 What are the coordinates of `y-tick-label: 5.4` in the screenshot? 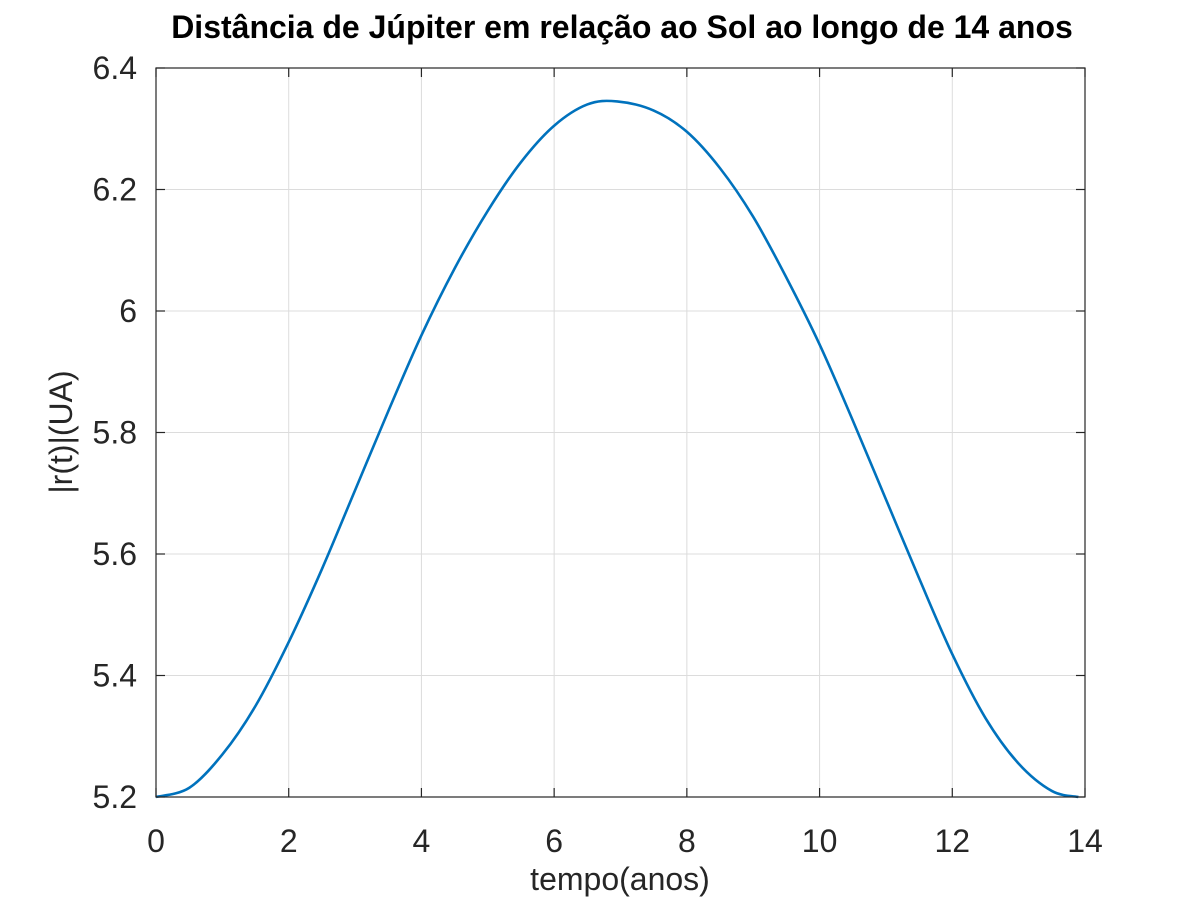 It's located at (115, 676).